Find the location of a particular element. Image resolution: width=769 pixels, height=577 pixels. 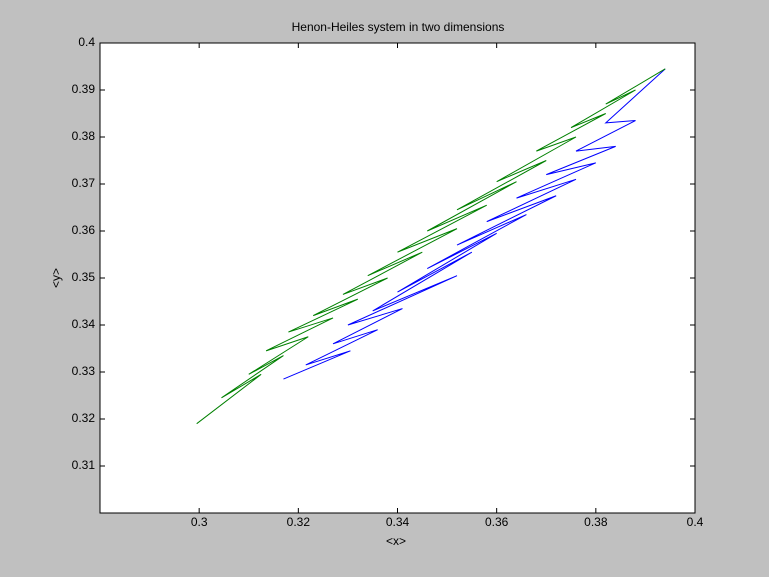

y-tick-label: 0.34 is located at coordinates (84, 324).